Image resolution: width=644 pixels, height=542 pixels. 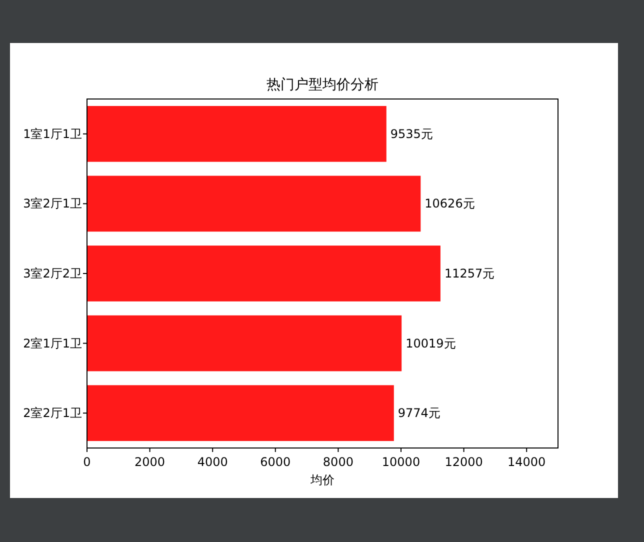 What do you see at coordinates (322, 480) in the screenshot?
I see `x-axis-title: 均价` at bounding box center [322, 480].